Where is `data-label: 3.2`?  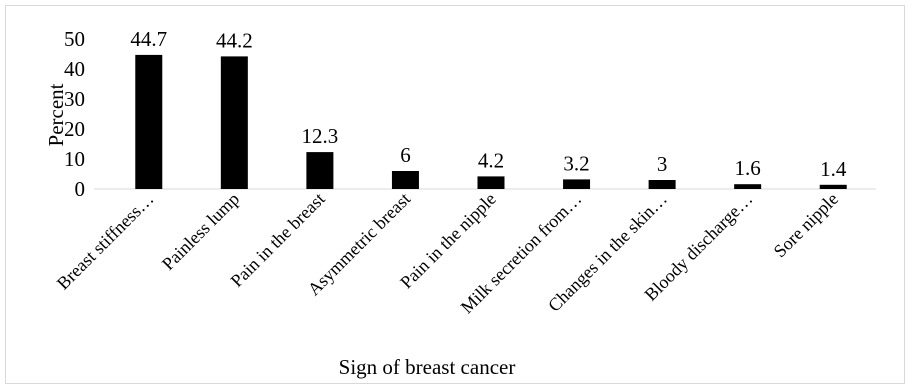 data-label: 3.2 is located at coordinates (576, 163).